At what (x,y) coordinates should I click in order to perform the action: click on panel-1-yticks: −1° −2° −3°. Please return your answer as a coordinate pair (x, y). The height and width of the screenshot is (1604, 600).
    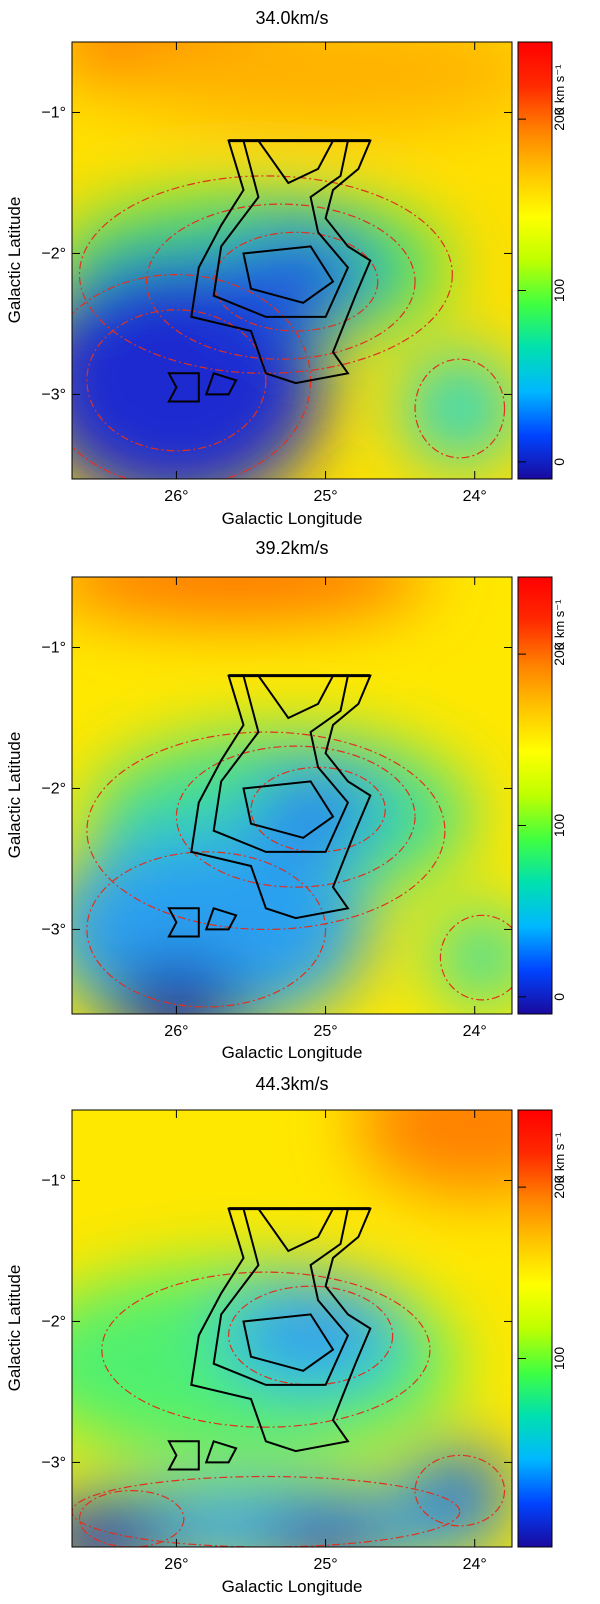
    Looking at the image, I should click on (276, 253).